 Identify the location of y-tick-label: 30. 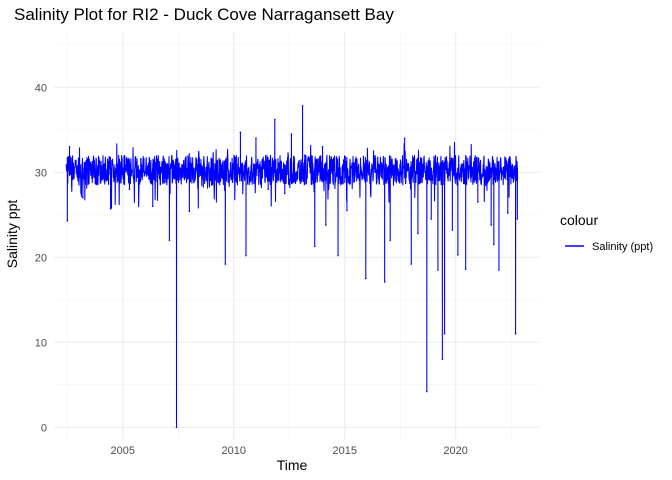
(41, 173).